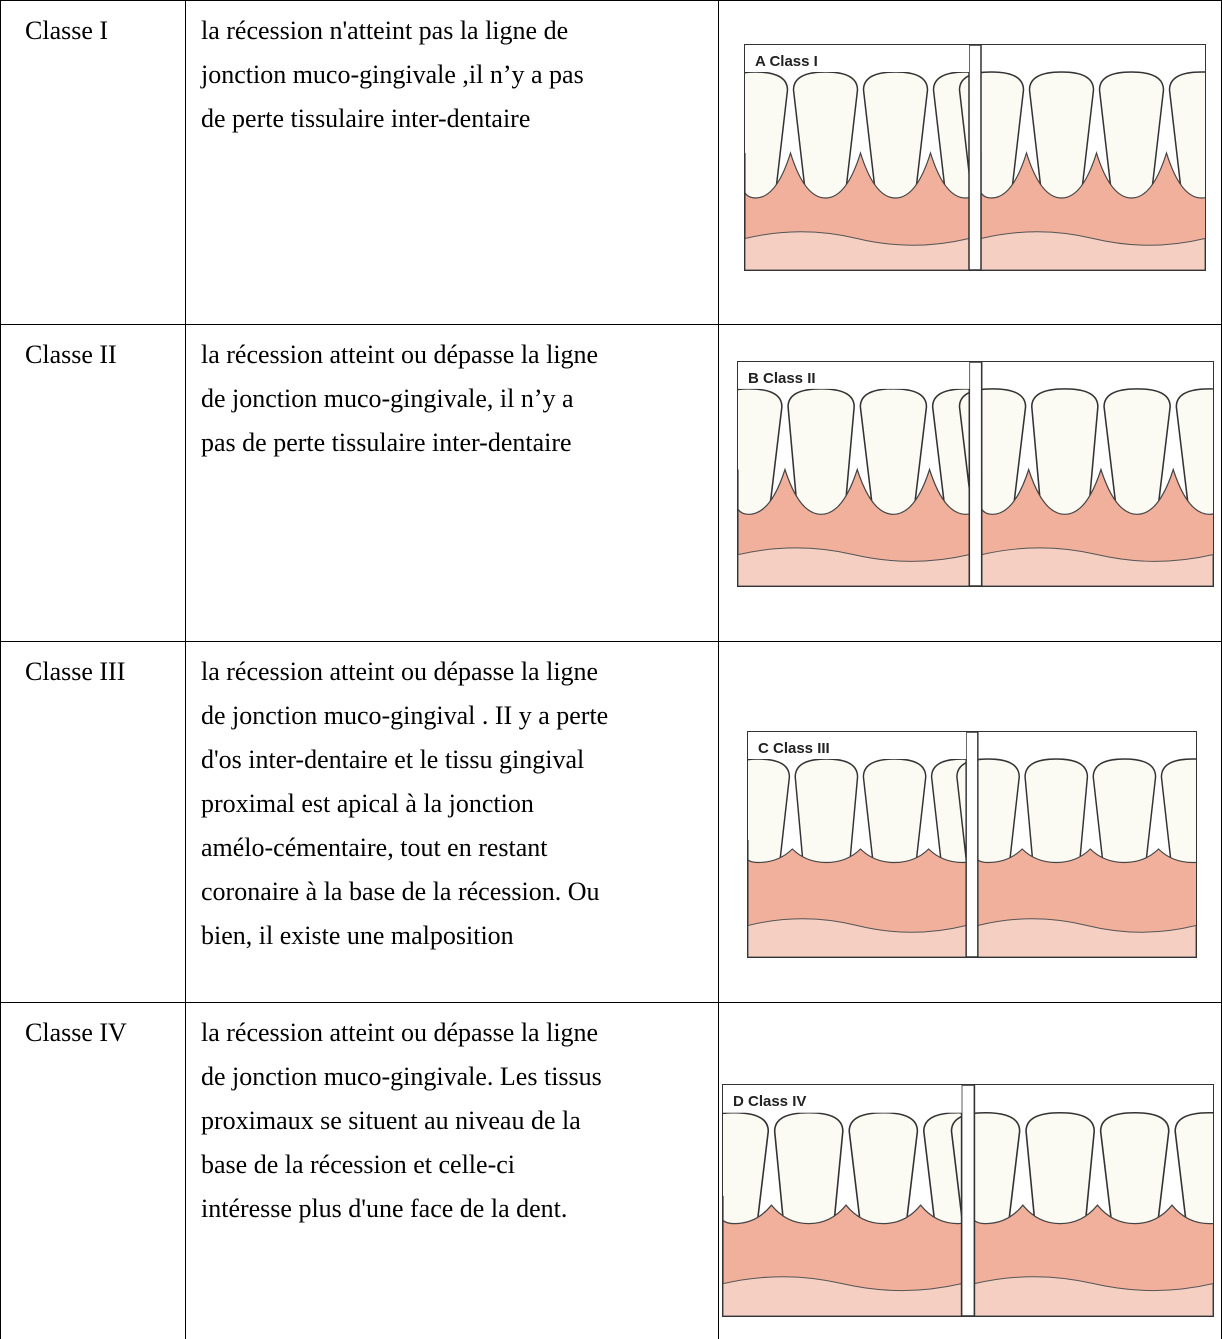 The image size is (1222, 1339). What do you see at coordinates (794, 748) in the screenshot?
I see `figure-label: C Class III` at bounding box center [794, 748].